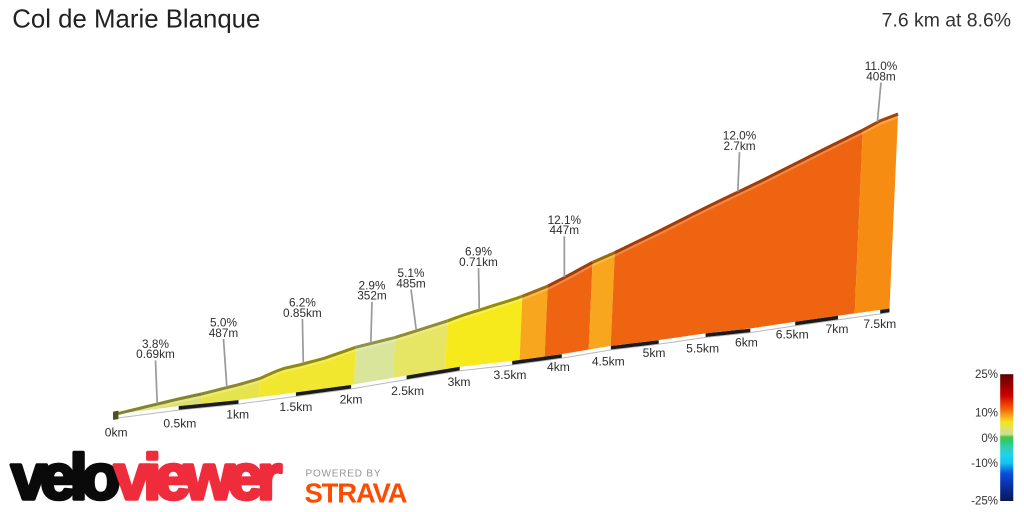  Describe the element at coordinates (986, 413) in the screenshot. I see `svg-text: 10%` at that location.